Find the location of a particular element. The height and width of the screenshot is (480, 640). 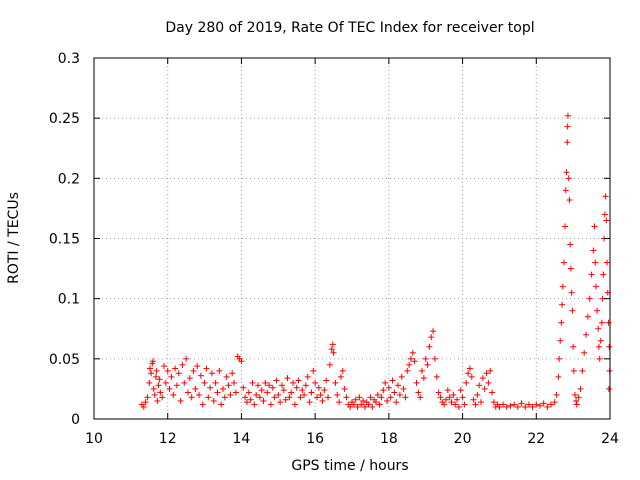

x-tick-label: 20 is located at coordinates (463, 439).